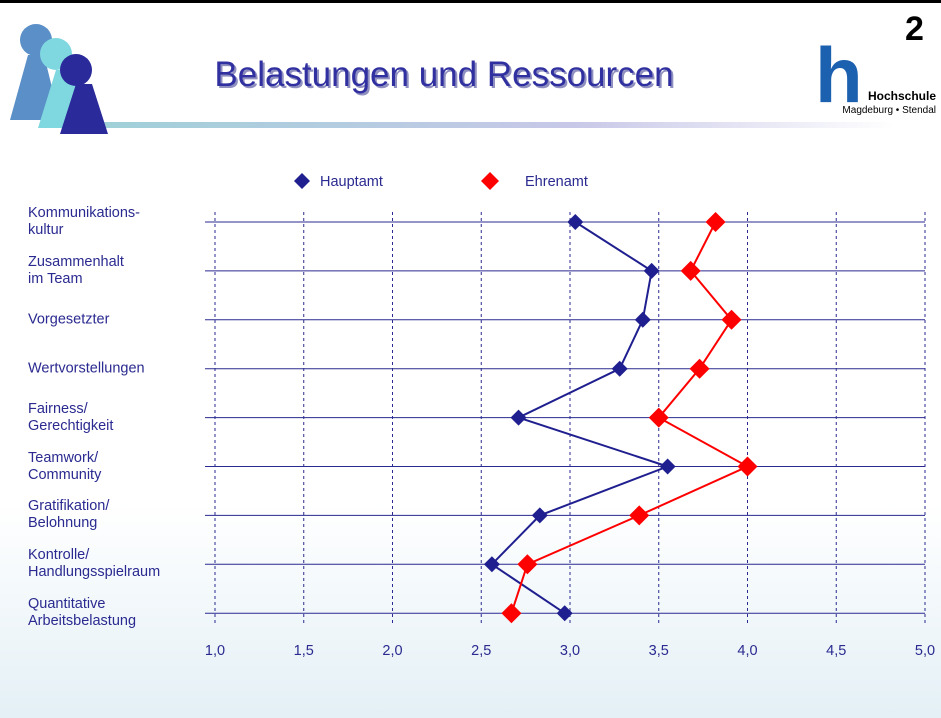 The height and width of the screenshot is (718, 941). I want to click on category-label: Vorgesetzter, so click(69, 319).